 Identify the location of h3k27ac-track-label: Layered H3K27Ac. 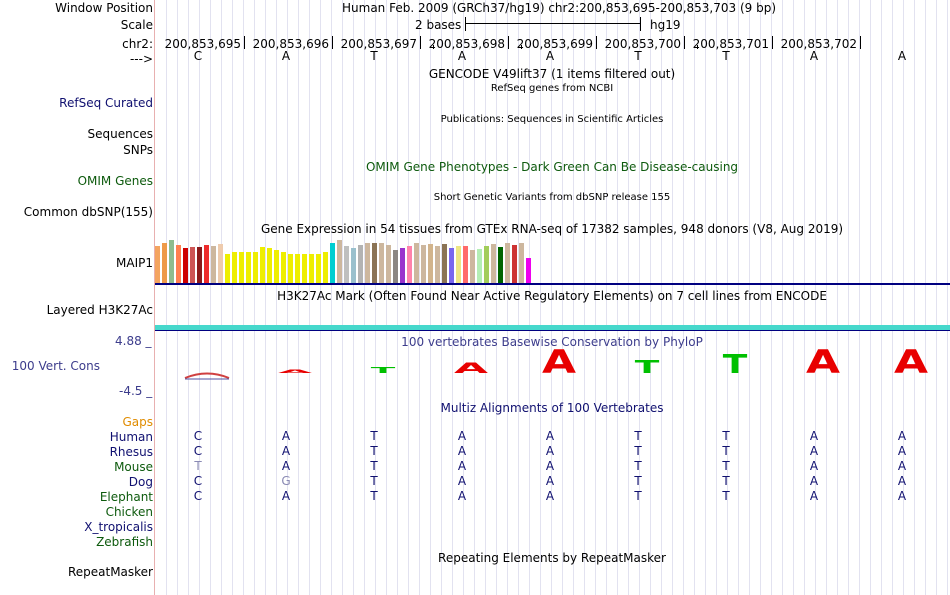
(99, 310).